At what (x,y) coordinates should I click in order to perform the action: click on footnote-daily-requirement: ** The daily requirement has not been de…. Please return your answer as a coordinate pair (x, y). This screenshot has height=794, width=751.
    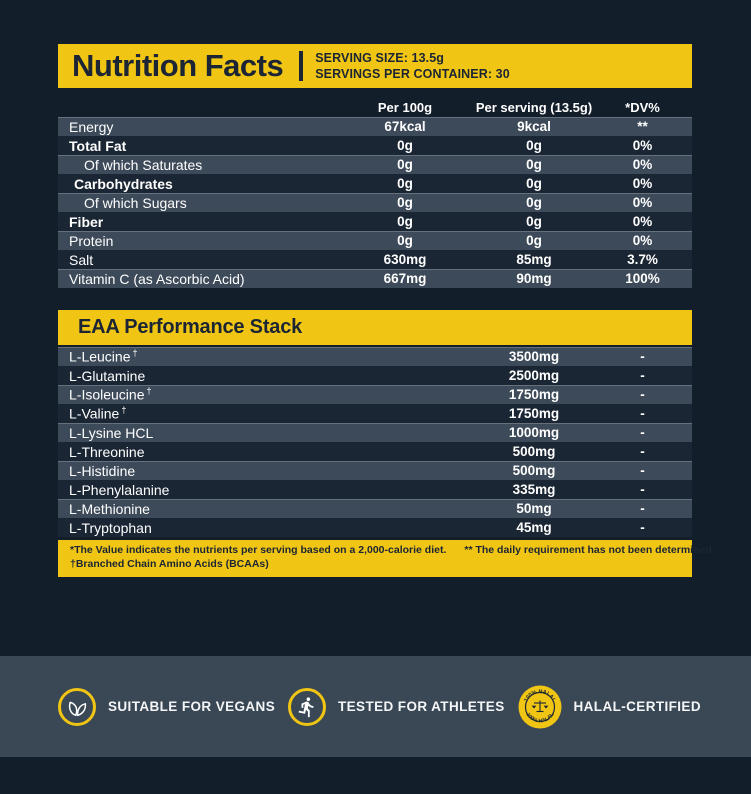
    Looking at the image, I should click on (589, 550).